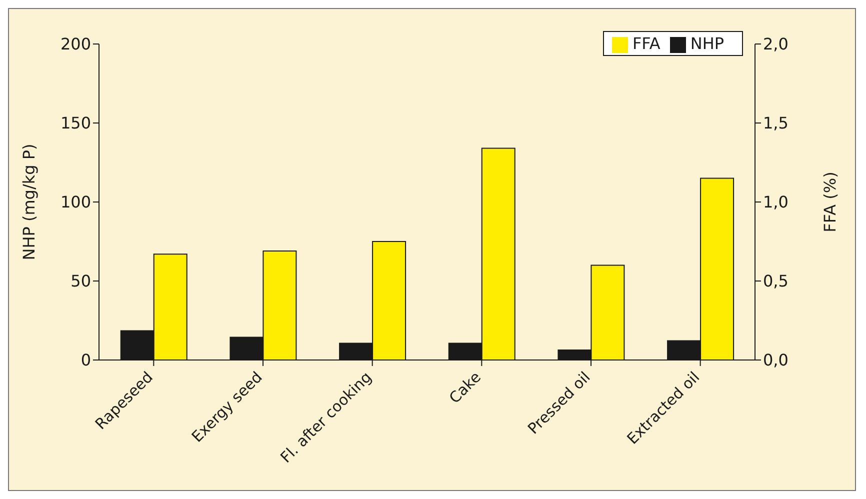 This screenshot has height=499, width=866. I want to click on y-axis-title: NHP (mg/kg P), so click(29, 202).